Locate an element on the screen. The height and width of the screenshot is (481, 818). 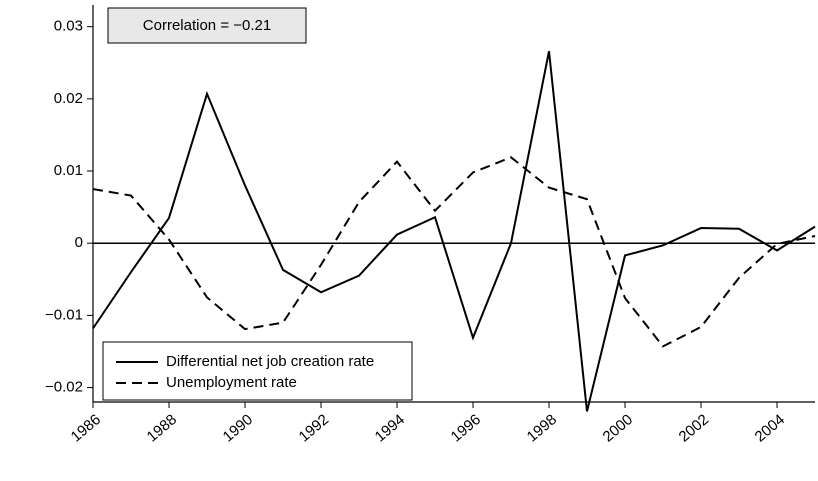
y-tick-label: 0.01 is located at coordinates (68, 170).